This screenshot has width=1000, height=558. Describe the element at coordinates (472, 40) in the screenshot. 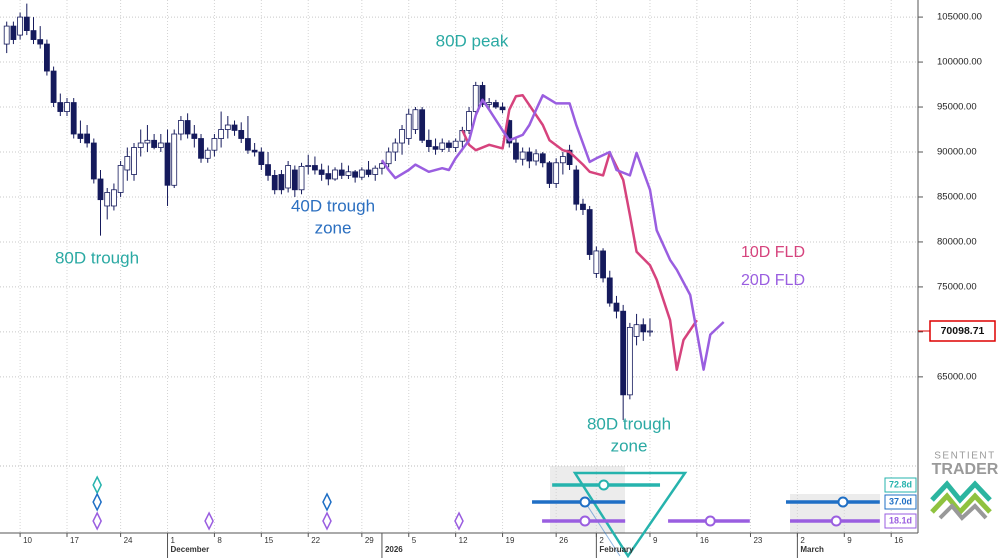

I see `annotation: 80D peak` at that location.